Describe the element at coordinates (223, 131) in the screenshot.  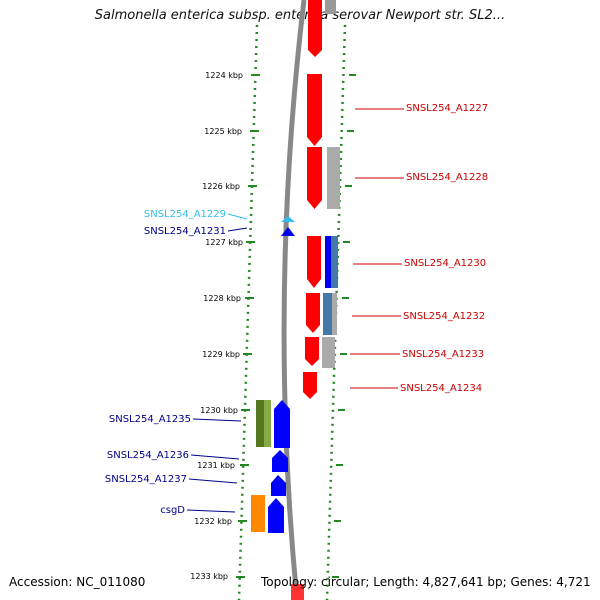
I see `tick-label-1225: 1225 kbp` at that location.